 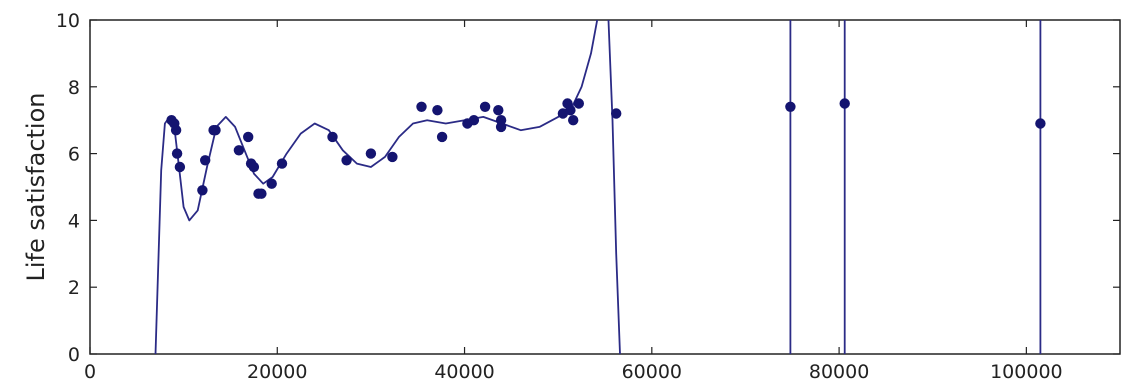 What do you see at coordinates (74, 221) in the screenshot?
I see `y-tick-label: 4` at bounding box center [74, 221].